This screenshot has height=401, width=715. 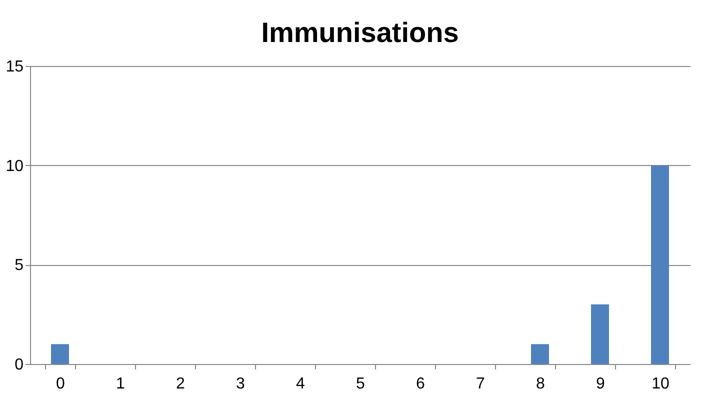 What do you see at coordinates (541, 384) in the screenshot?
I see `x-tick-label: 8` at bounding box center [541, 384].